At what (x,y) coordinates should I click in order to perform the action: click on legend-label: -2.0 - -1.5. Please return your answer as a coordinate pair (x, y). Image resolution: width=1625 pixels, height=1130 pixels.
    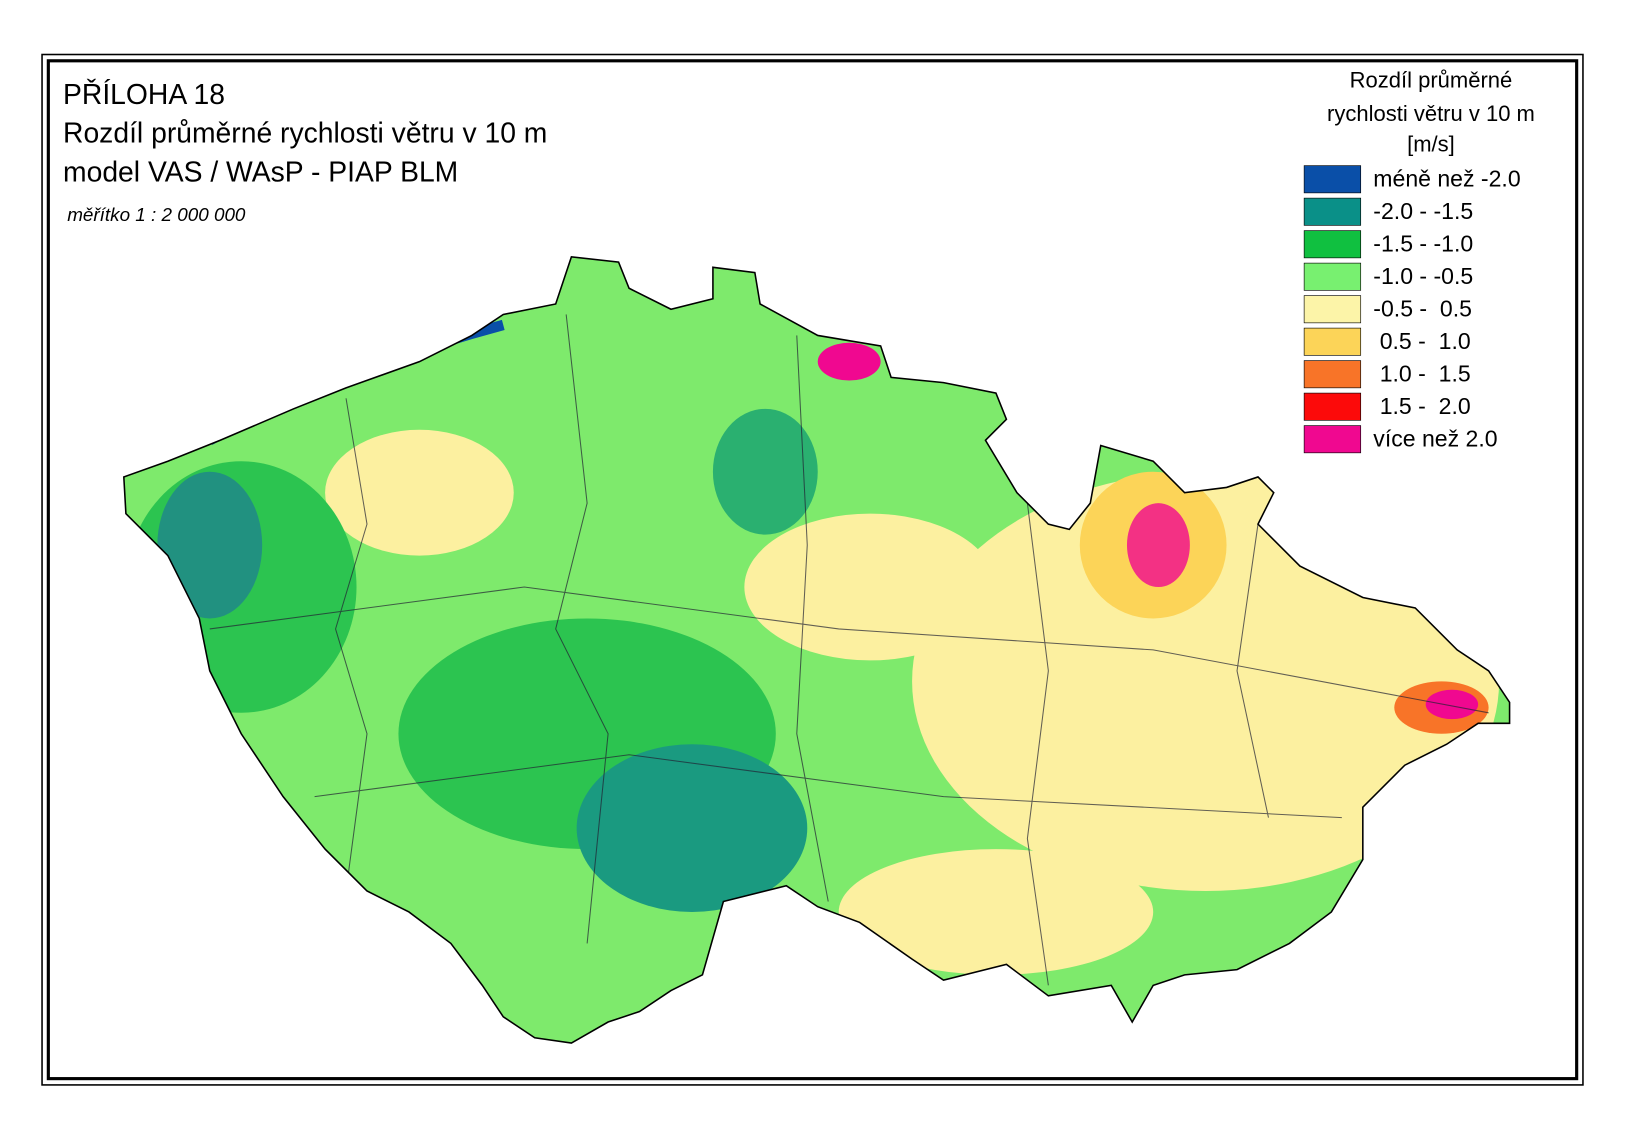
    Looking at the image, I should click on (1423, 211).